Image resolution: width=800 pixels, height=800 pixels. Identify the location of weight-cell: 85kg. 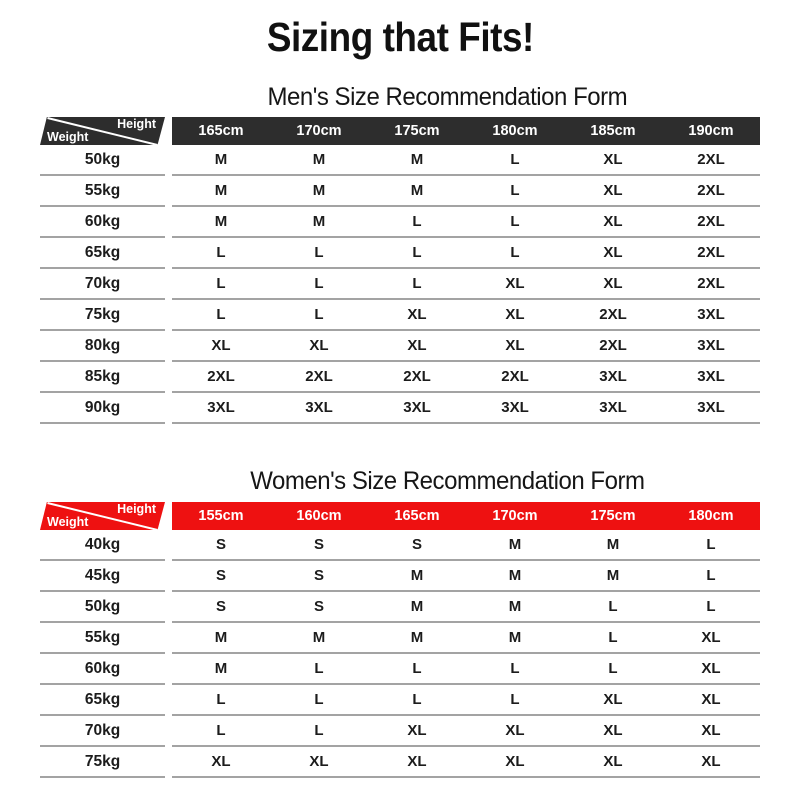
(102, 377).